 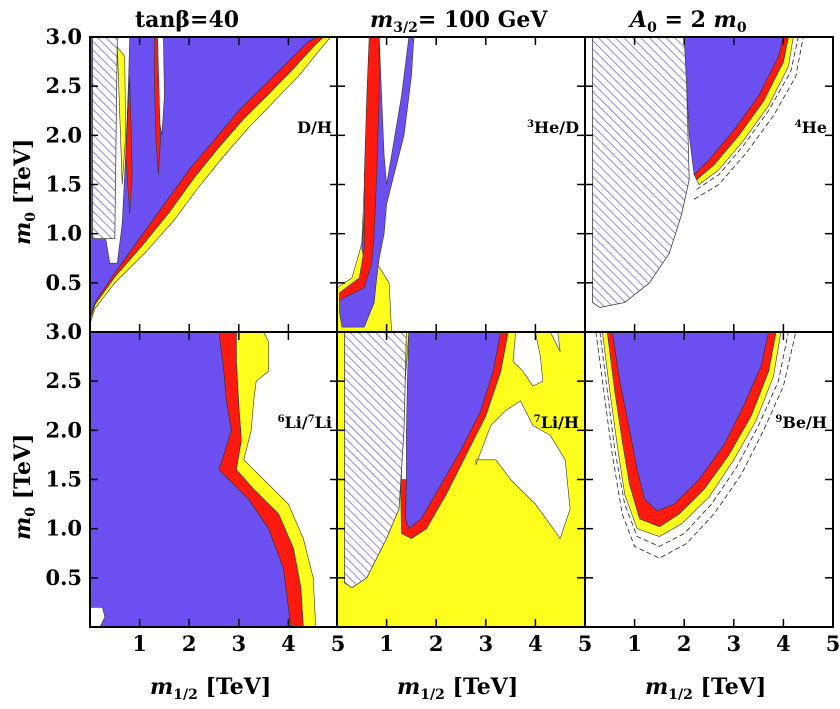 I want to click on panel-label-text: D/H, so click(x=314, y=127).